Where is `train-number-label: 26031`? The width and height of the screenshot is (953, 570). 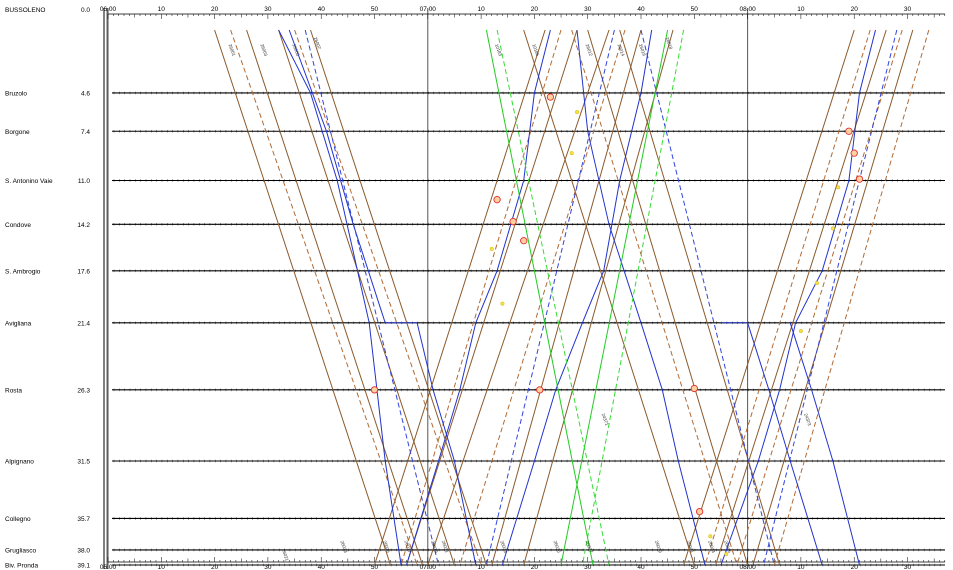
train-number-label: 26031 is located at coordinates (445, 547).